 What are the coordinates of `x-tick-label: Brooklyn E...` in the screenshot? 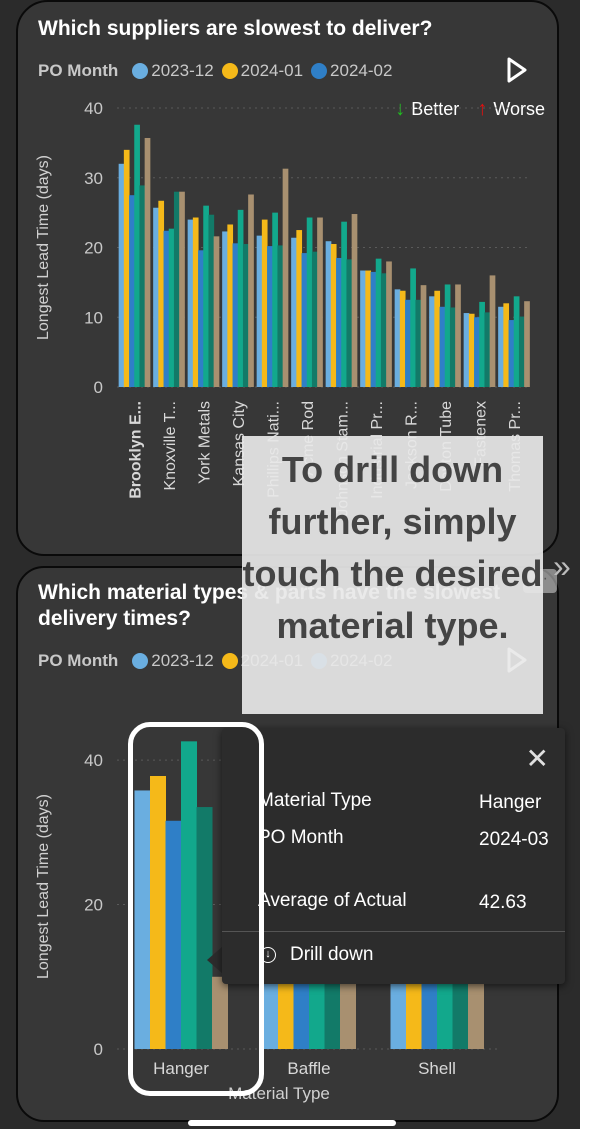 It's located at (135, 450).